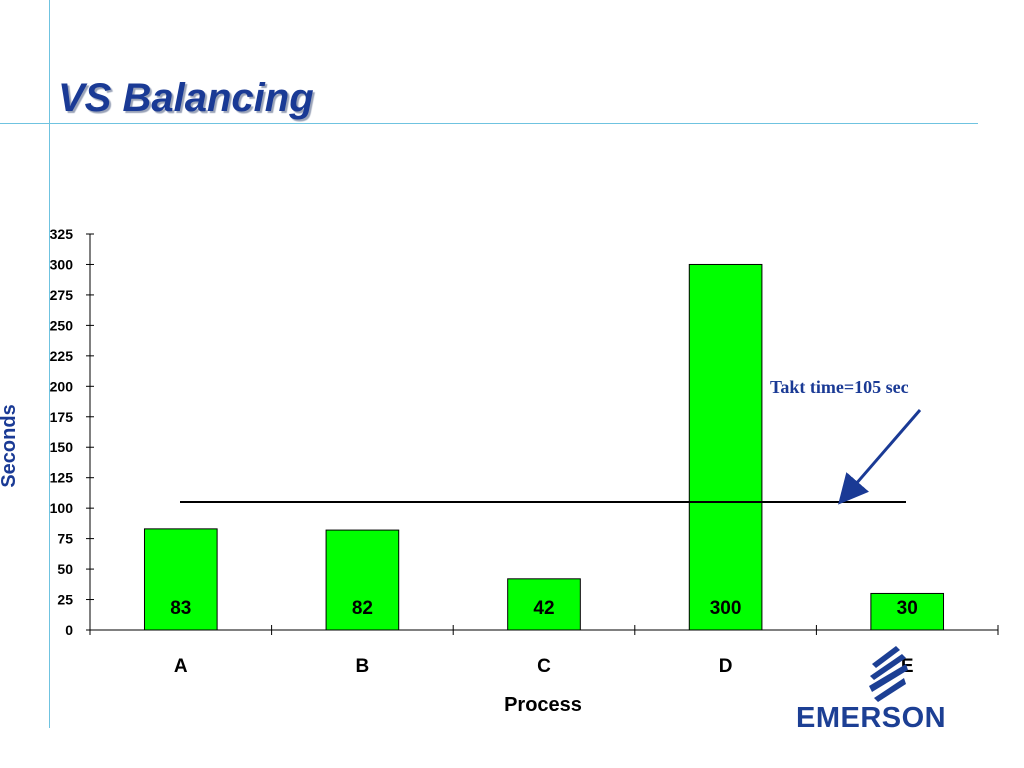 Image resolution: width=1024 pixels, height=768 pixels. Describe the element at coordinates (62, 478) in the screenshot. I see `y-tick-label: 125` at that location.